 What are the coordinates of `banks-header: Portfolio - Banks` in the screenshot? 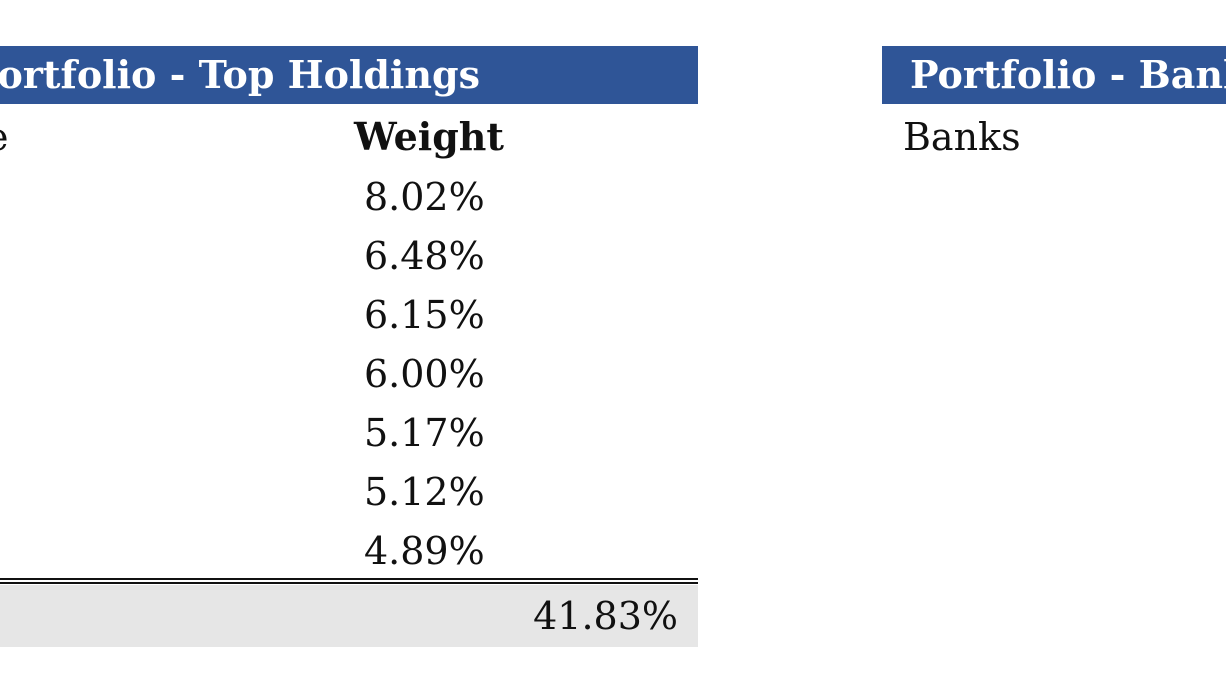 It's located at (1054, 75).